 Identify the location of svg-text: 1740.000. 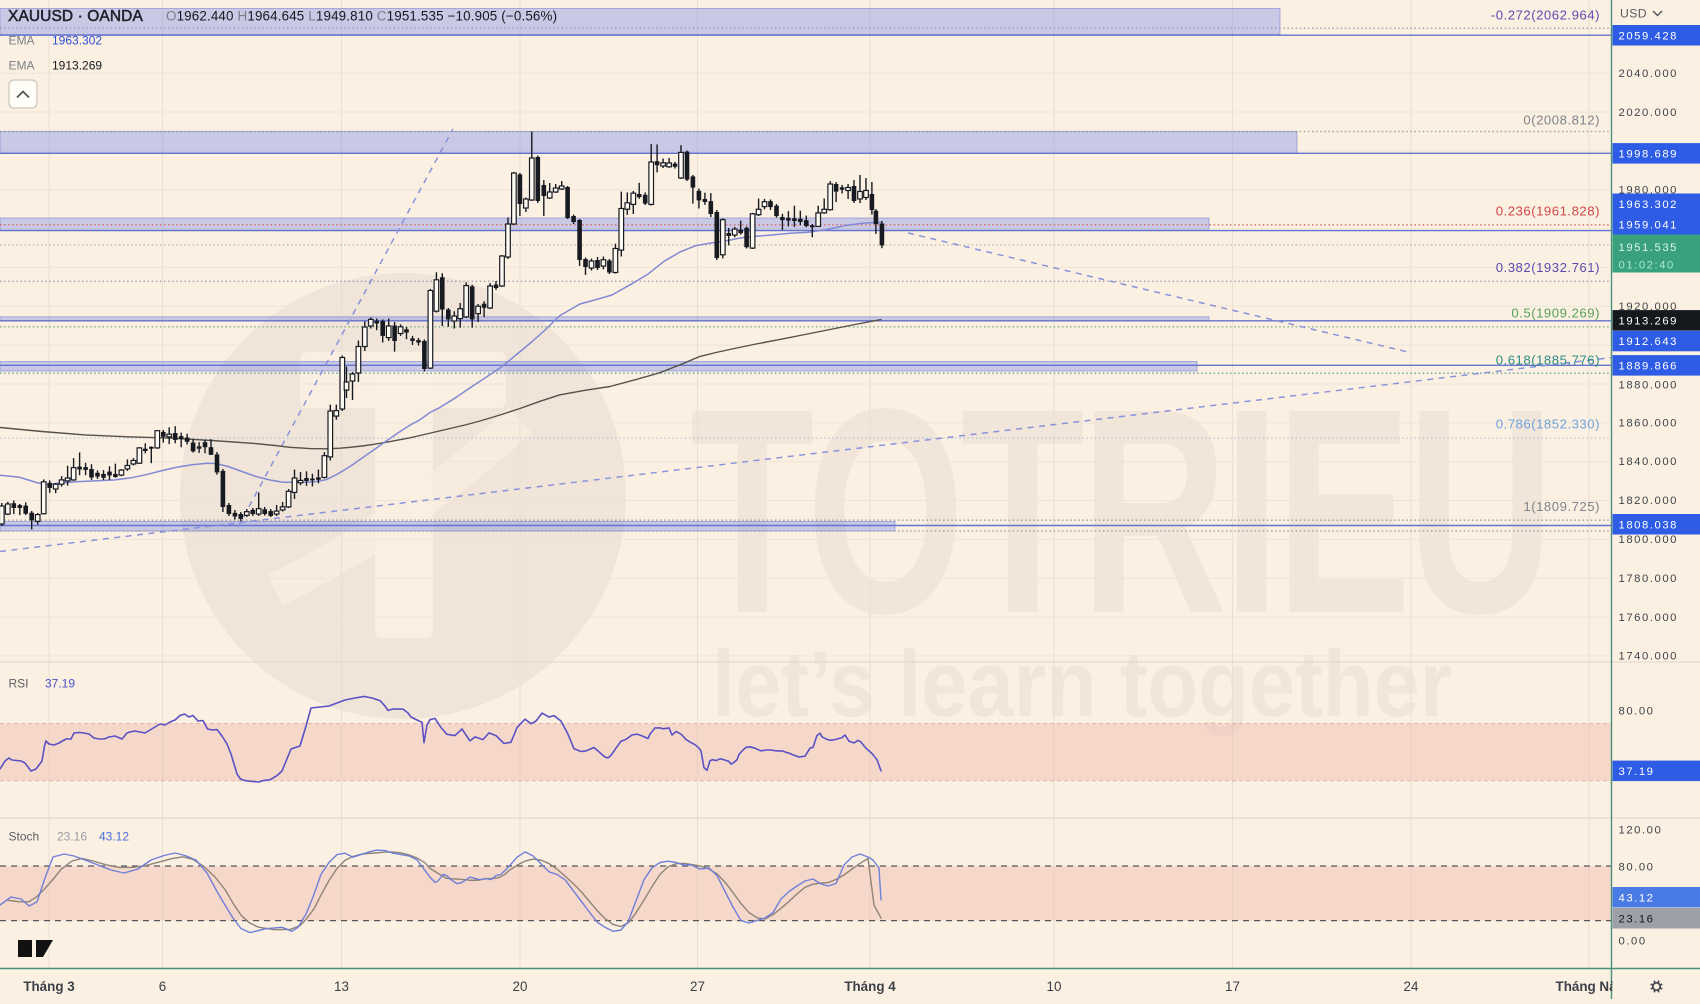
(1649, 657).